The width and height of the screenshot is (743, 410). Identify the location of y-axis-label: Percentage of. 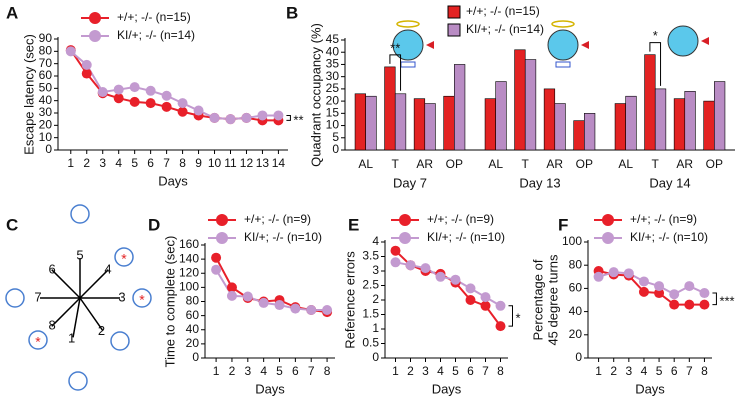
(537, 299).